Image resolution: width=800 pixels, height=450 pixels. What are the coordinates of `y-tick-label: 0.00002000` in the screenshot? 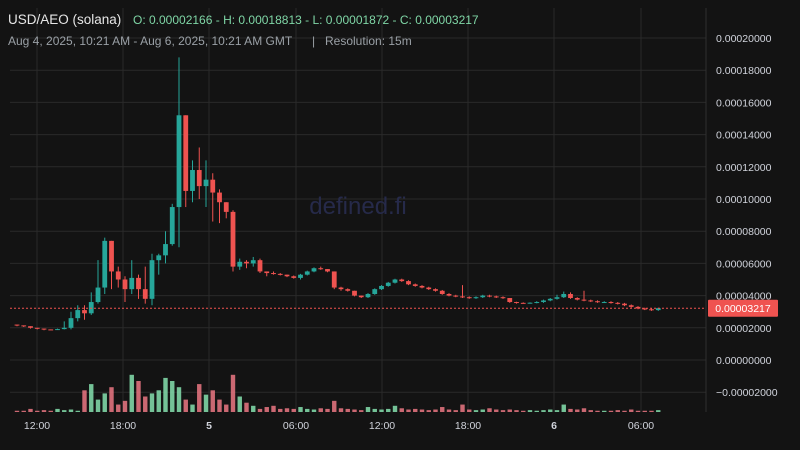 It's located at (744, 329).